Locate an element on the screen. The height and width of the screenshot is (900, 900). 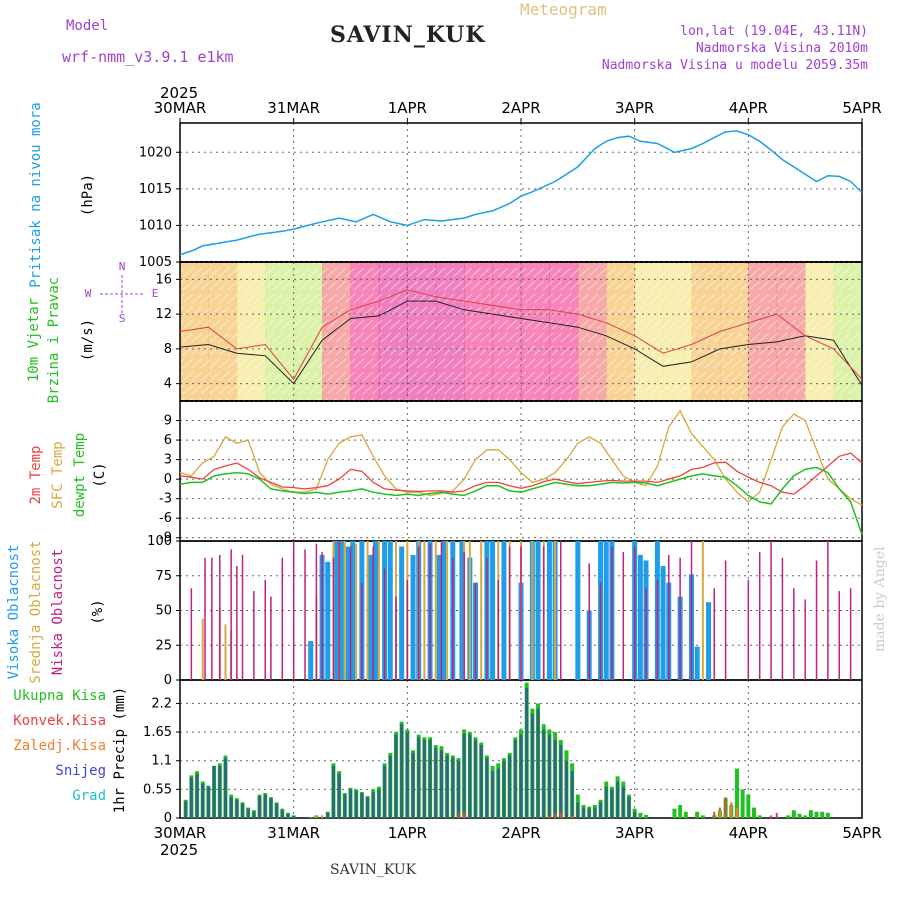
cloud-mid-bar is located at coordinates (481, 610).